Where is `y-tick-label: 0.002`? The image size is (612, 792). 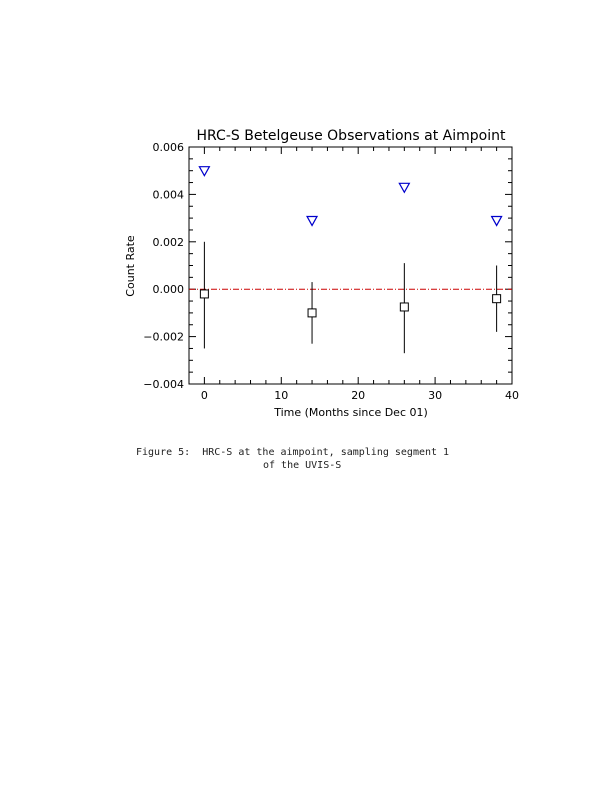 y-tick-label: 0.002 is located at coordinates (169, 242).